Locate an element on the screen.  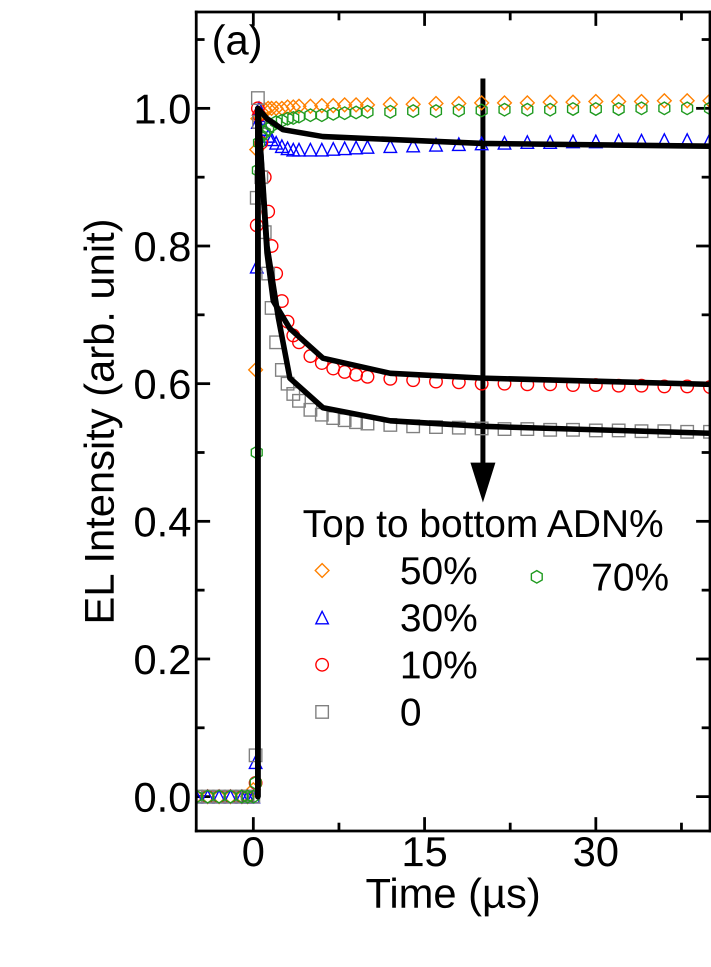
x-tick-label: 0 is located at coordinates (253, 852).